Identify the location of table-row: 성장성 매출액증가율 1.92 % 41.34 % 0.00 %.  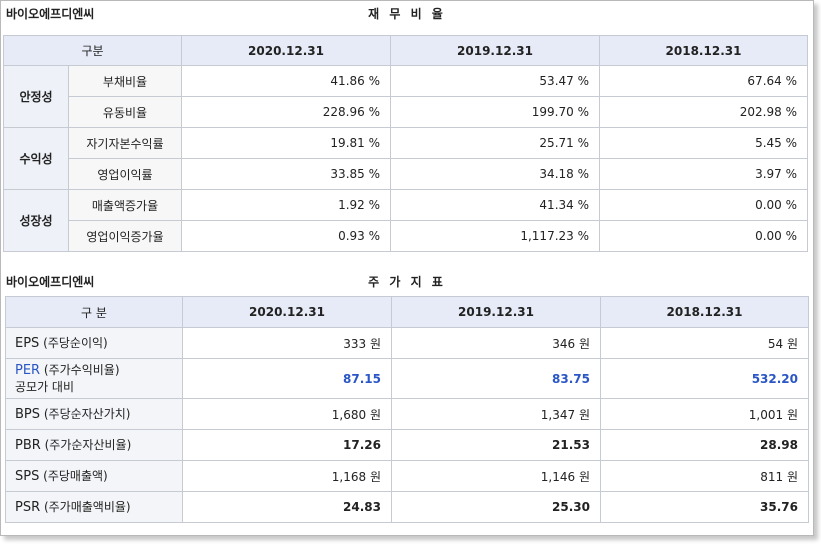
(405, 220).